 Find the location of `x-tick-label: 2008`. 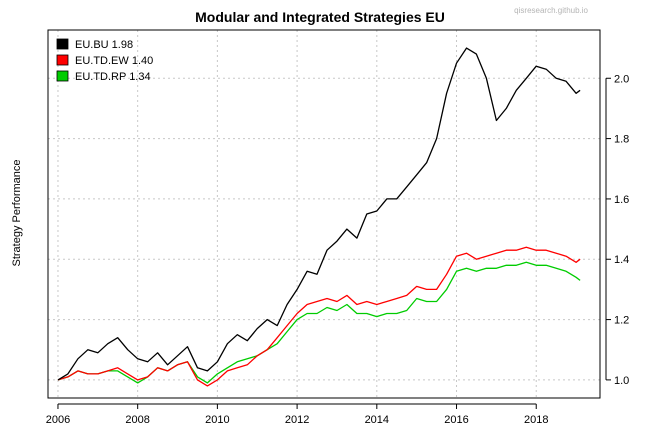

x-tick-label: 2008 is located at coordinates (137, 420).